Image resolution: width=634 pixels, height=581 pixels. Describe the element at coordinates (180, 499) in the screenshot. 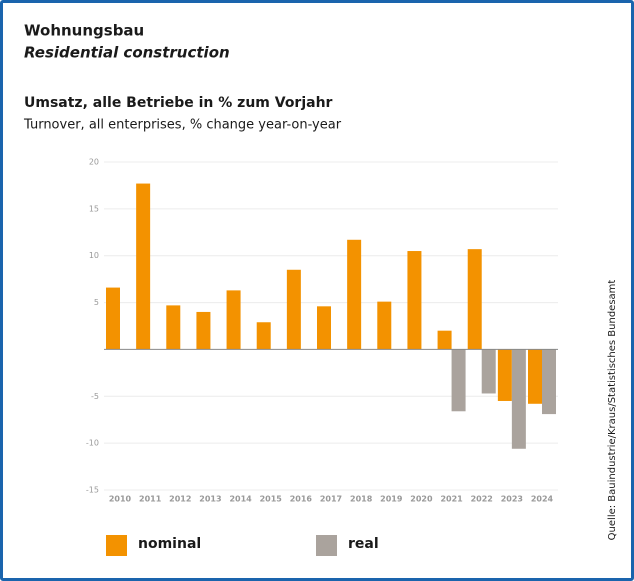

I see `x-tick-label: 2012` at that location.